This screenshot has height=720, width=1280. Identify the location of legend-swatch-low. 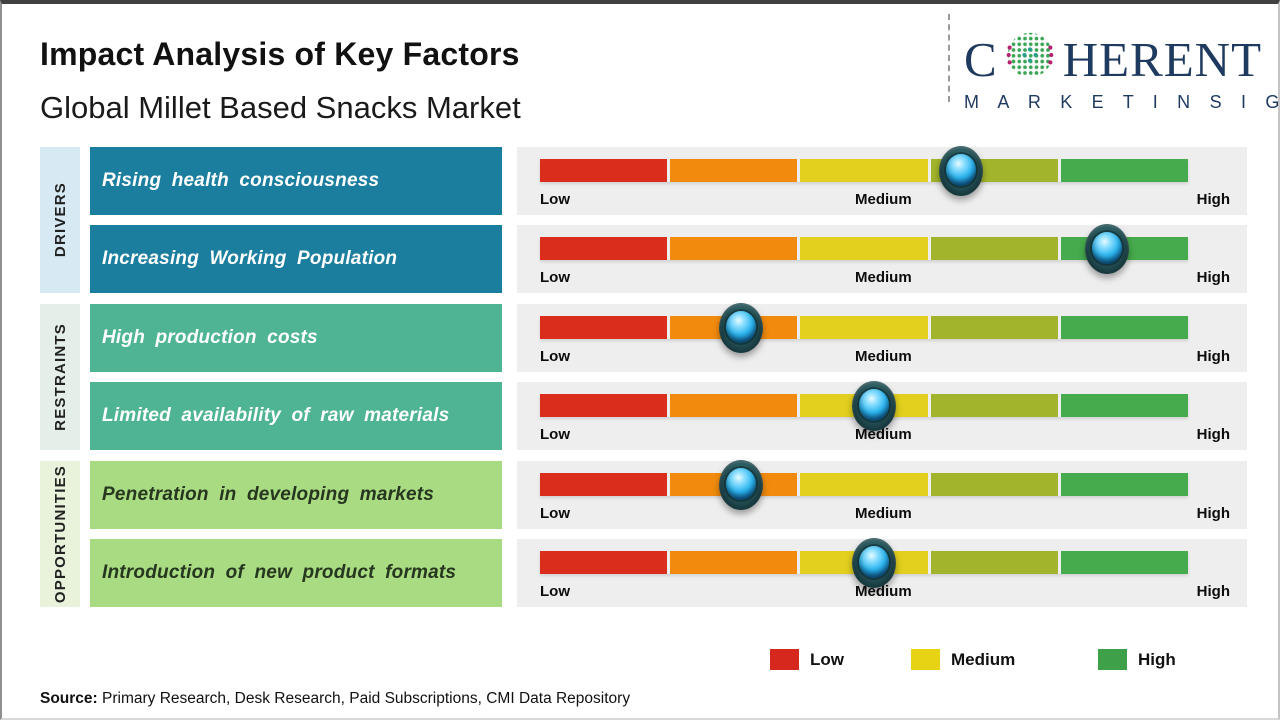
(784, 659).